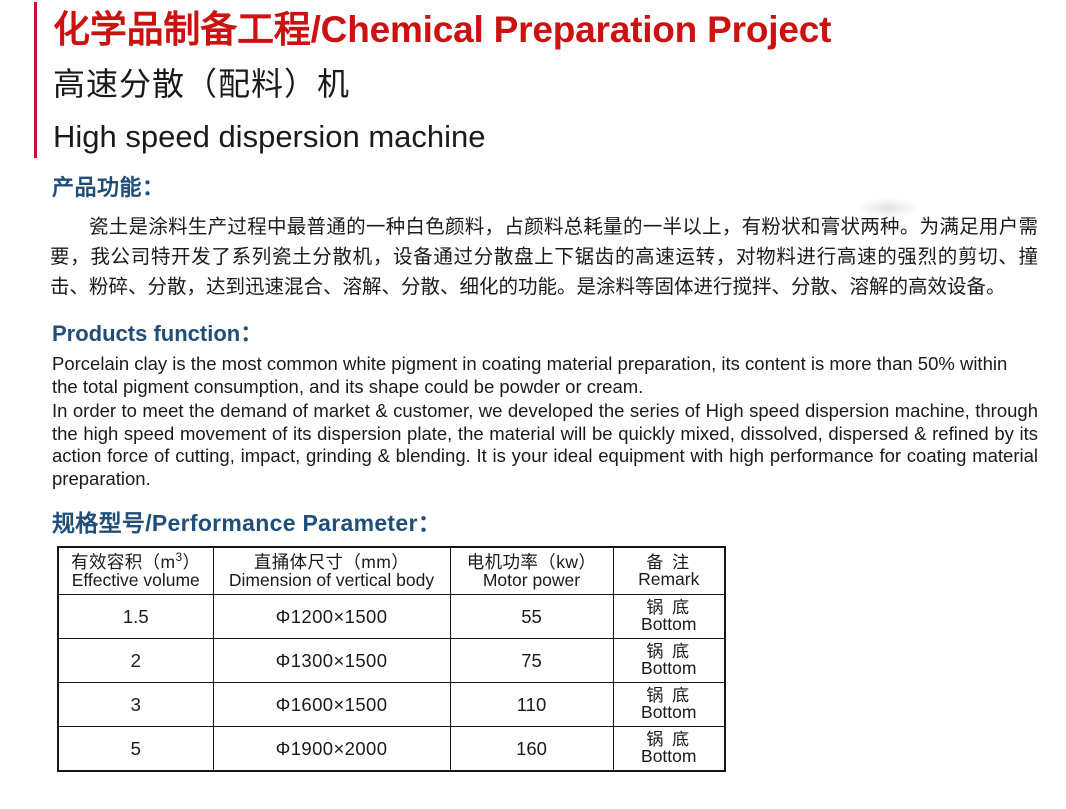  What do you see at coordinates (247, 523) in the screenshot?
I see `section-heading-spec: 规格型号/Performance Parameter：` at bounding box center [247, 523].